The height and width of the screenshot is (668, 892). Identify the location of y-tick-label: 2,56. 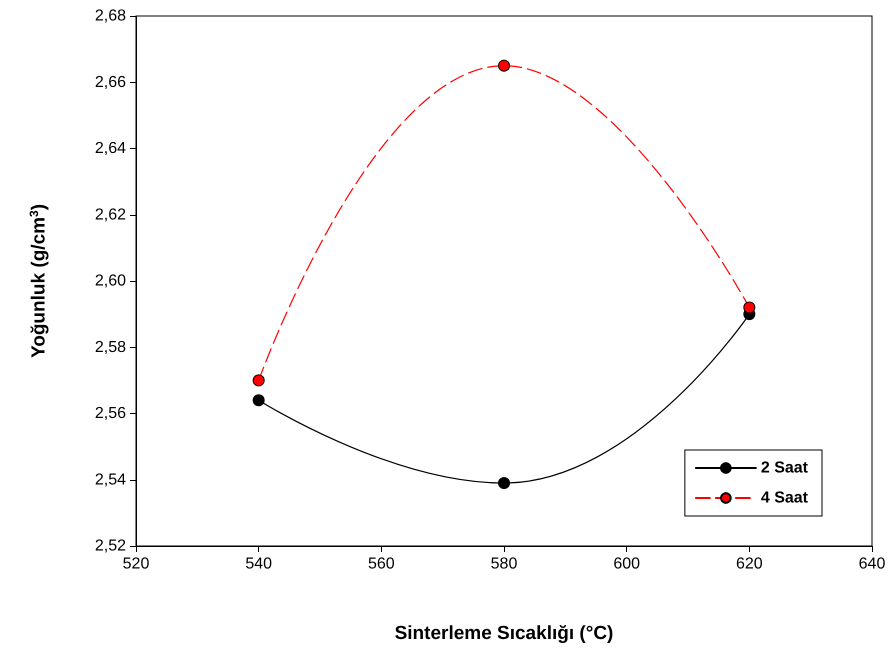
(110, 413).